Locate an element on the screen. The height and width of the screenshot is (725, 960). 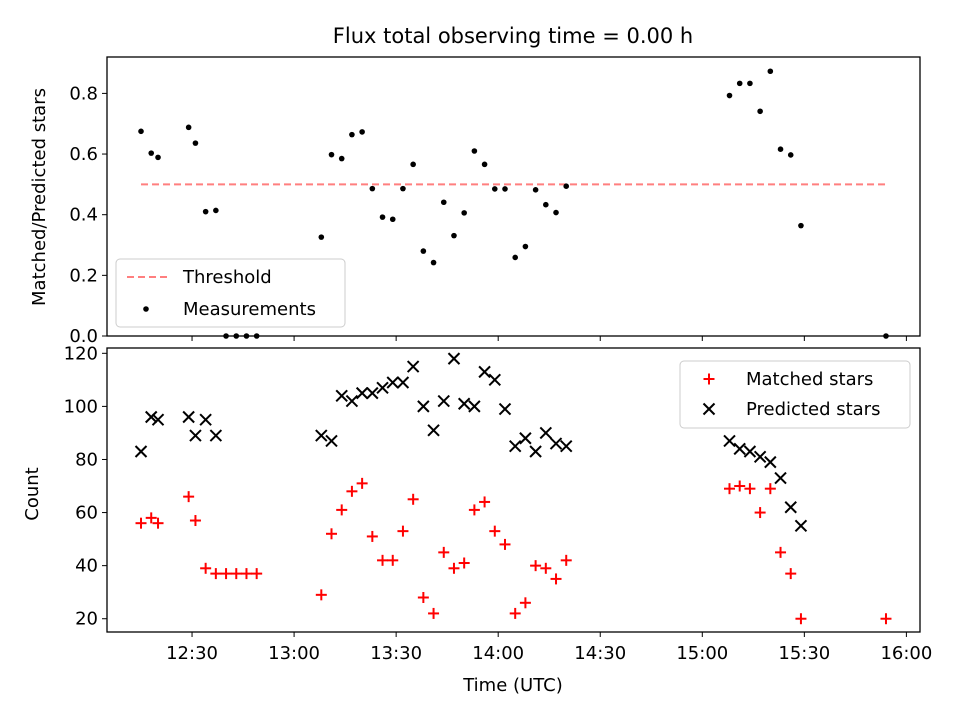
bottom-legend-box is located at coordinates (795, 394).